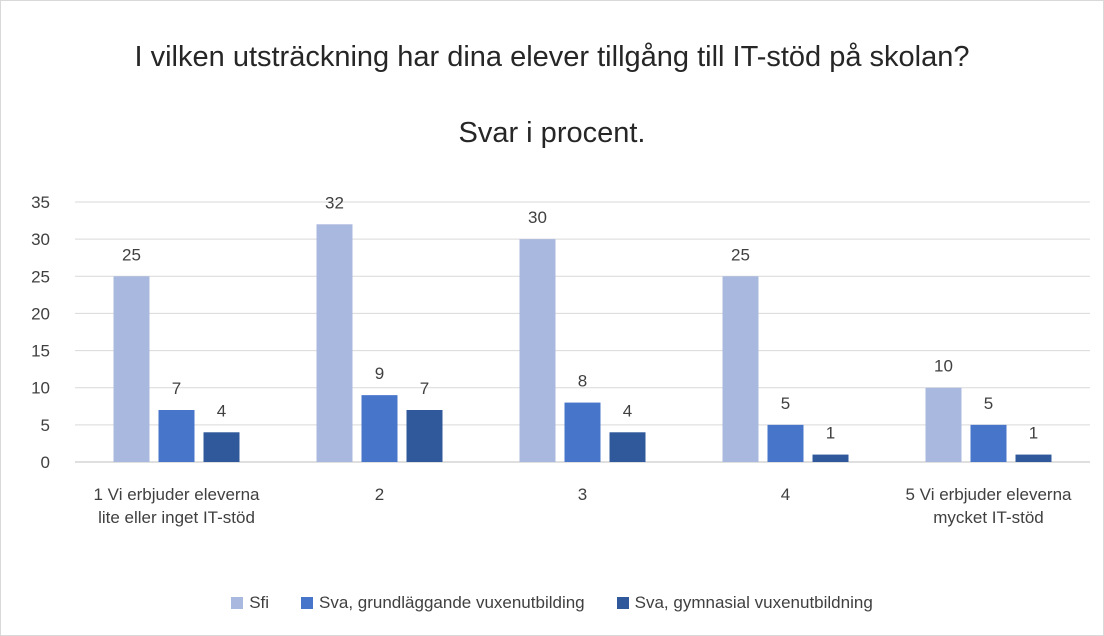  I want to click on legend-item: Sfi, so click(250, 603).